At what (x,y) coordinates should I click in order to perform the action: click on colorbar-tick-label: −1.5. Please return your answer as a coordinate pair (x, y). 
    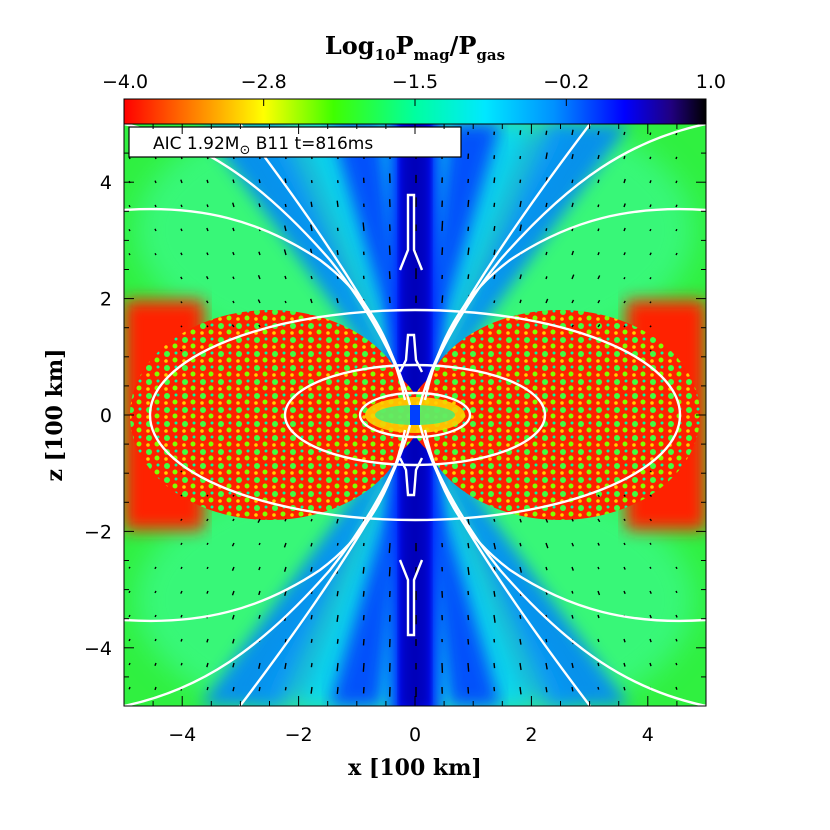
    Looking at the image, I should click on (415, 82).